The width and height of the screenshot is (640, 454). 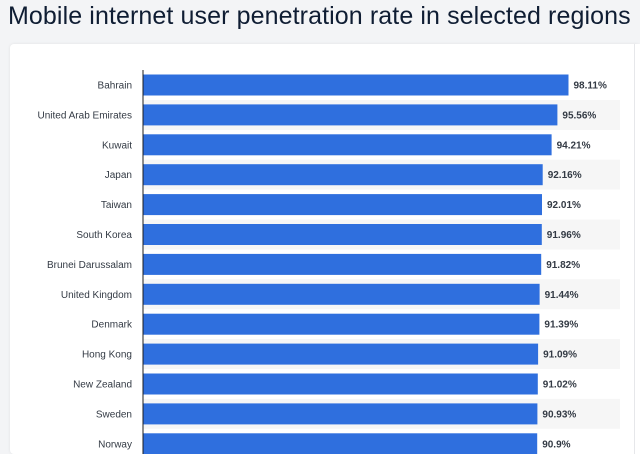 What do you see at coordinates (559, 414) in the screenshot?
I see `value-label: 90.93%` at bounding box center [559, 414].